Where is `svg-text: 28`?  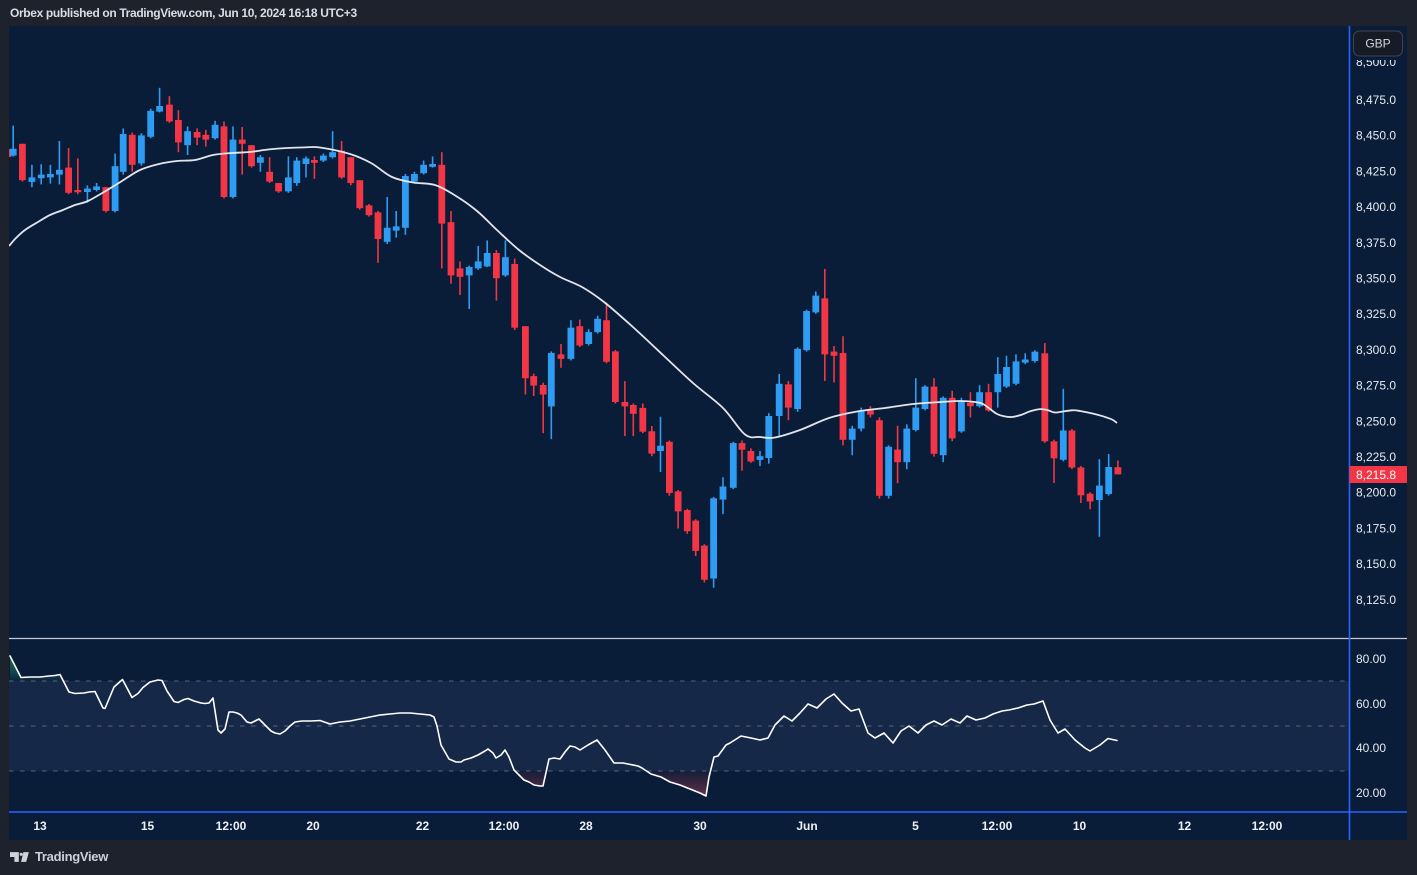 svg-text: 28 is located at coordinates (586, 826).